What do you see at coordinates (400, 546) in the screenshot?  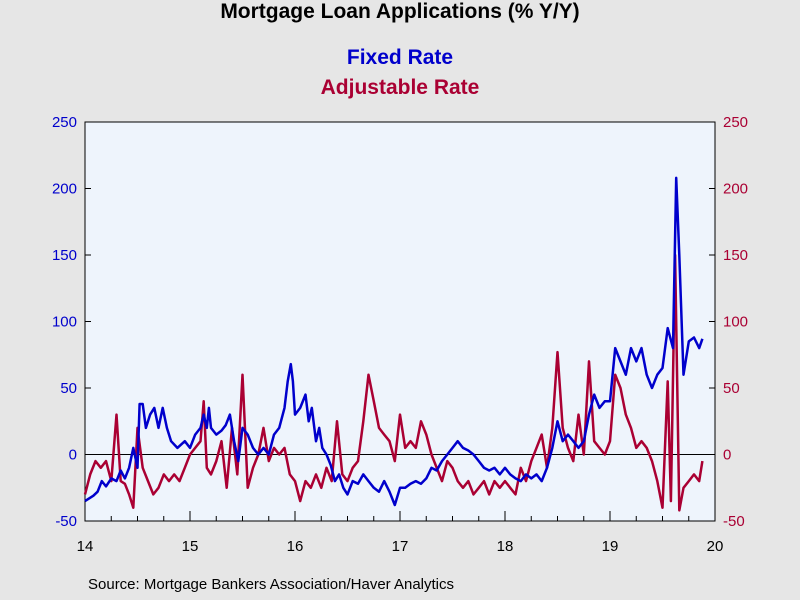 I see `x-tick-label: 17` at bounding box center [400, 546].